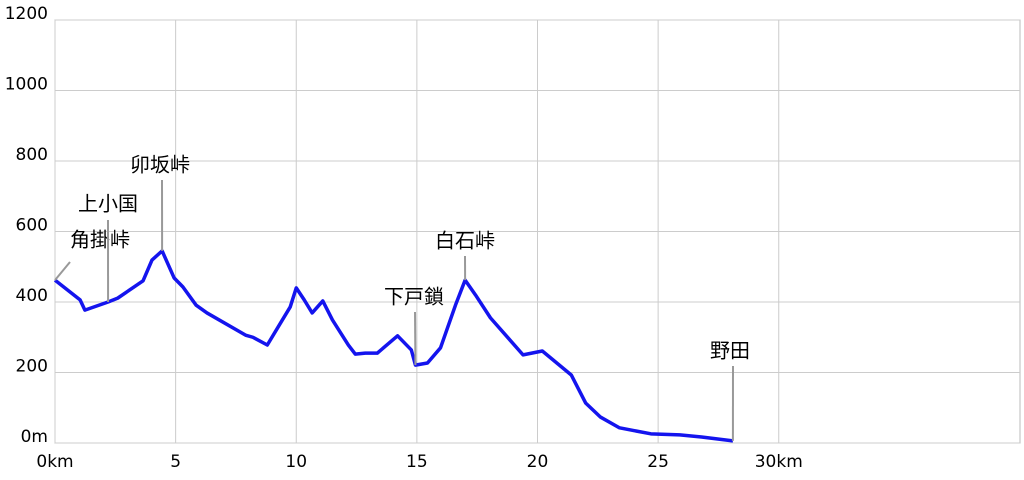  What do you see at coordinates (32, 296) in the screenshot?
I see `y-tick-label: 400` at bounding box center [32, 296].